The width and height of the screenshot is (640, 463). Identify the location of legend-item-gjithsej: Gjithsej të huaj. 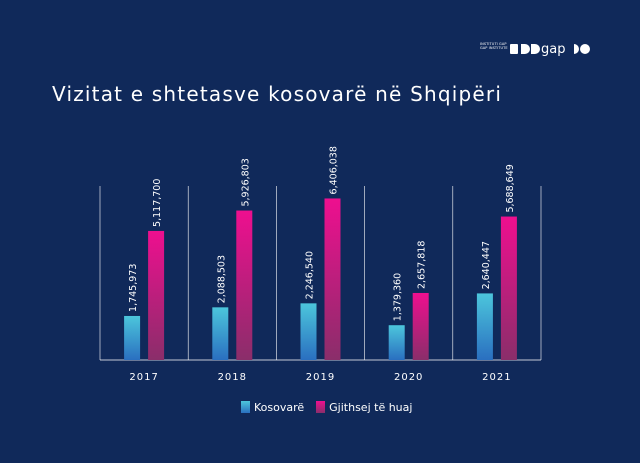
(364, 407).